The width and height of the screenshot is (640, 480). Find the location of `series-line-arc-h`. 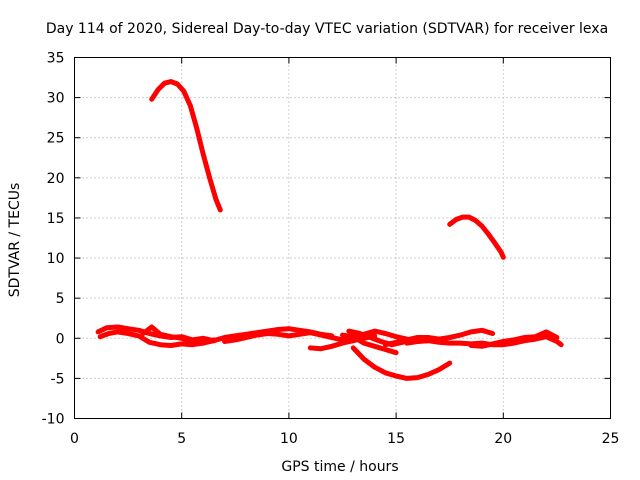

series-line-arc-h is located at coordinates (369, 344).